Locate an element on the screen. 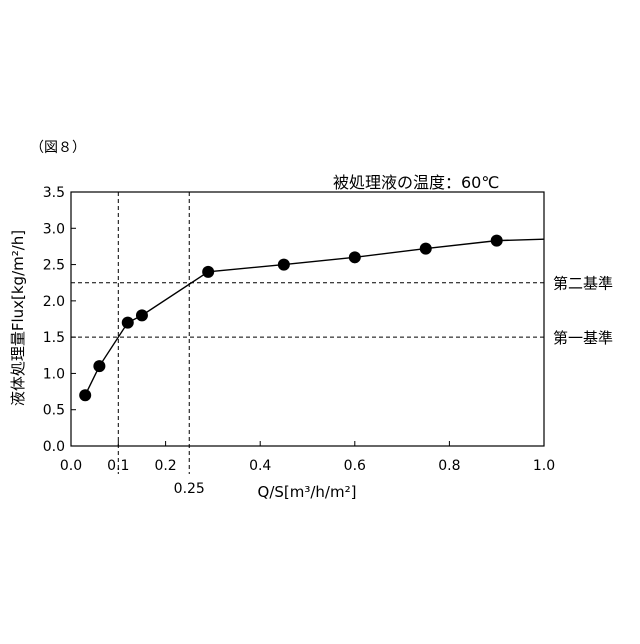 The width and height of the screenshot is (640, 644). x-tick-label: 0.0 is located at coordinates (71, 466).